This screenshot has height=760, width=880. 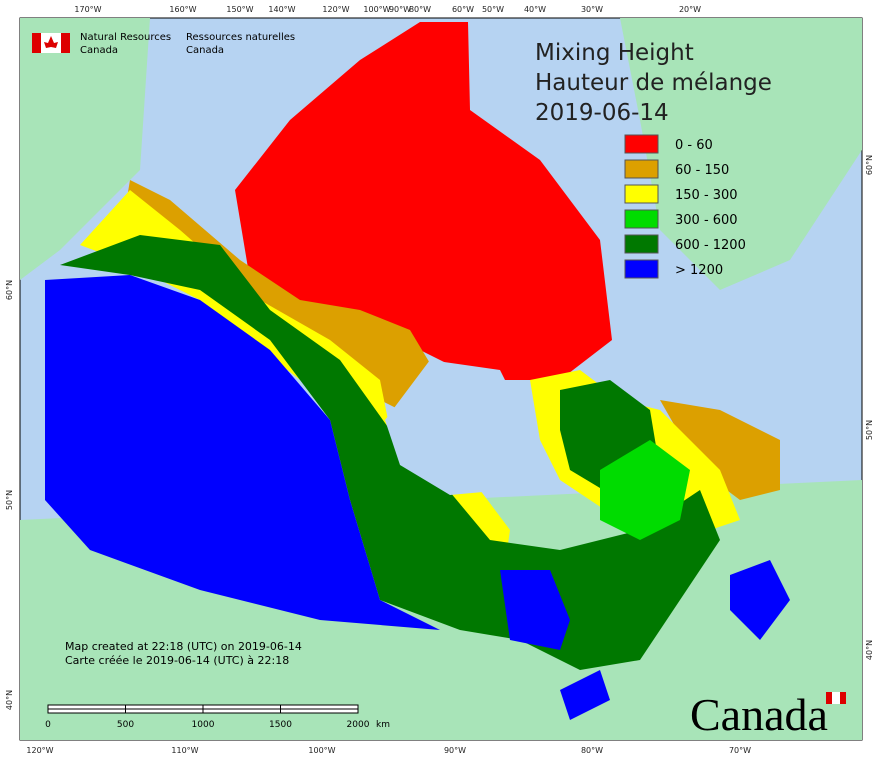 I want to click on title: 2019-06-14, so click(x=602, y=113).